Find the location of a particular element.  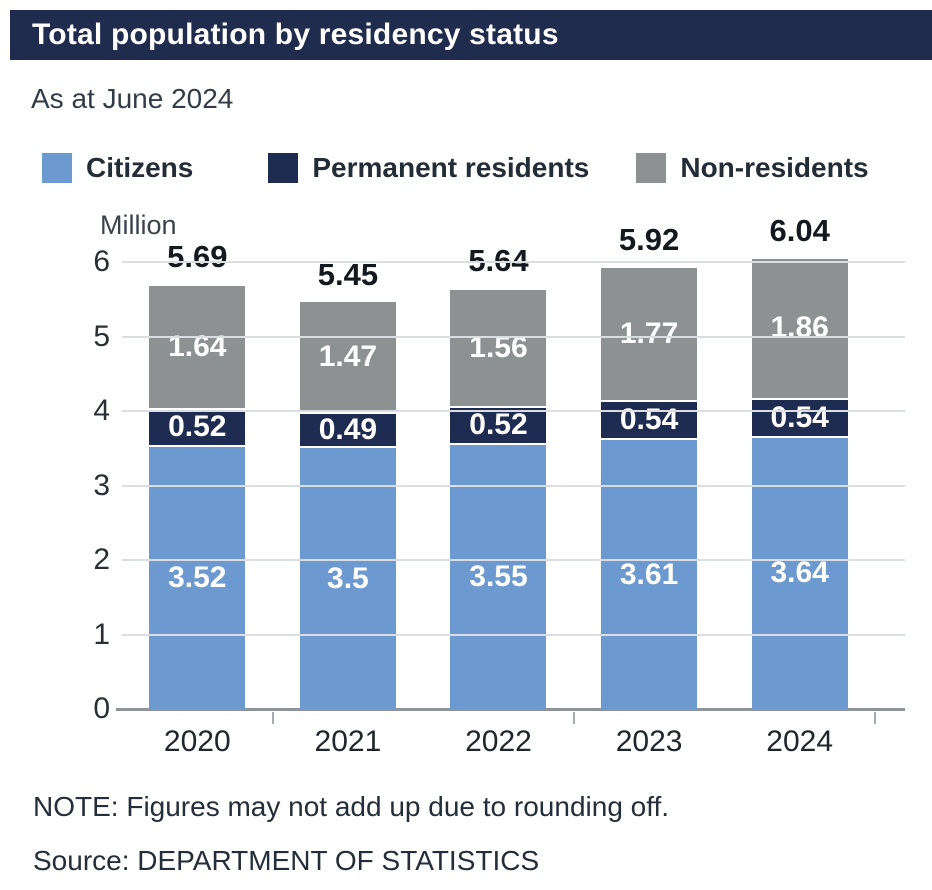

segment-value-label: 1.77 is located at coordinates (649, 333).